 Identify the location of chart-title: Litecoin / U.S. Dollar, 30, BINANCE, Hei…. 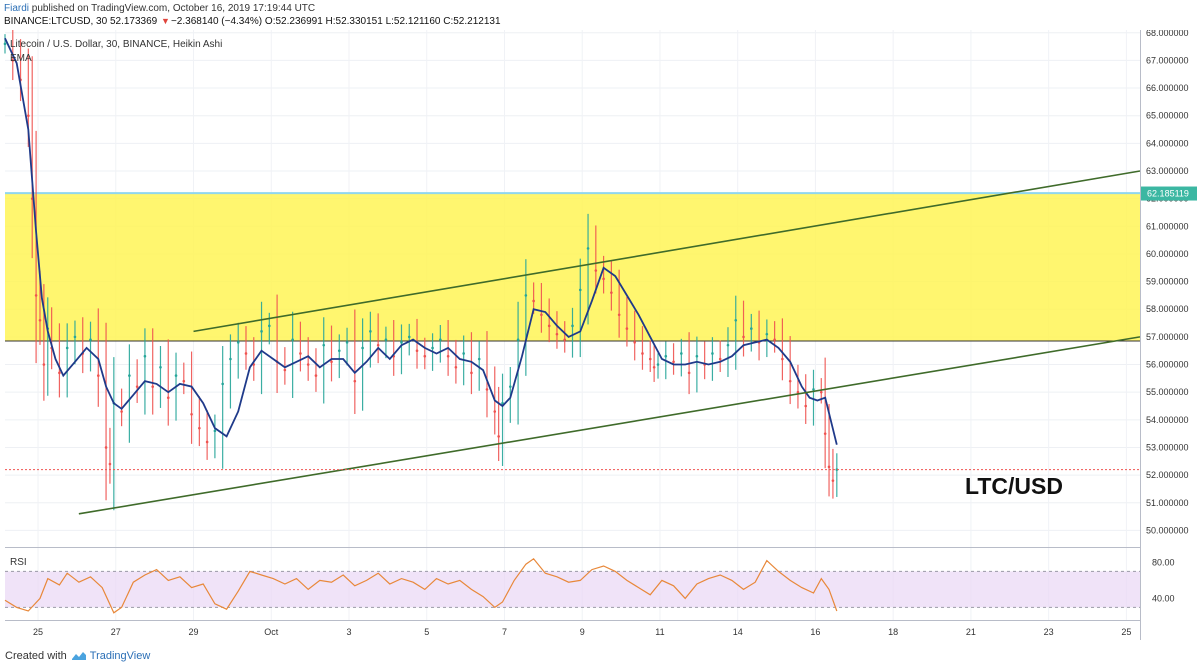
(116, 44).